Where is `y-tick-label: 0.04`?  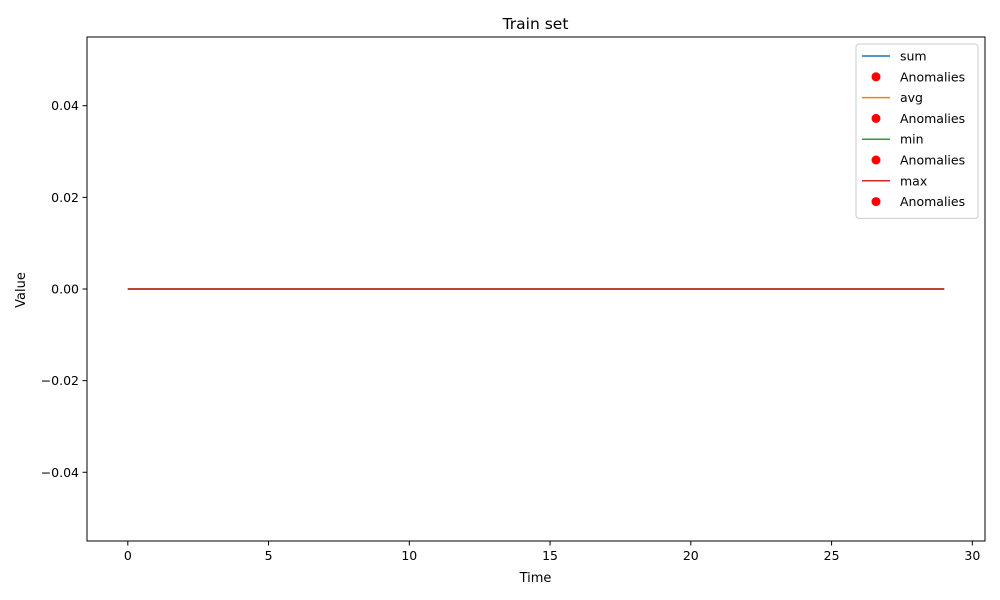
y-tick-label: 0.04 is located at coordinates (65, 105).